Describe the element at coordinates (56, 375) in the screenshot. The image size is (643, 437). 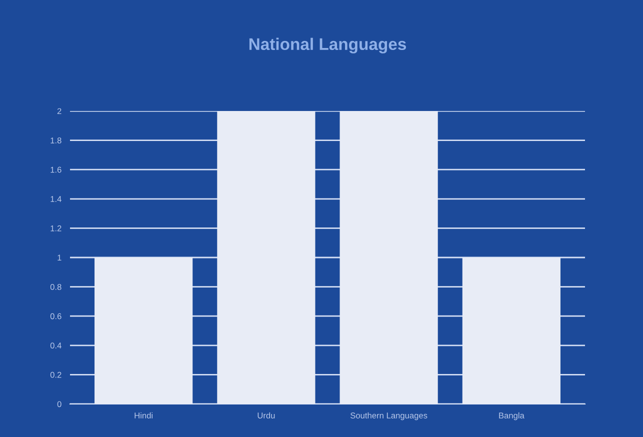
I see `y-tick-label: 0.2` at that location.